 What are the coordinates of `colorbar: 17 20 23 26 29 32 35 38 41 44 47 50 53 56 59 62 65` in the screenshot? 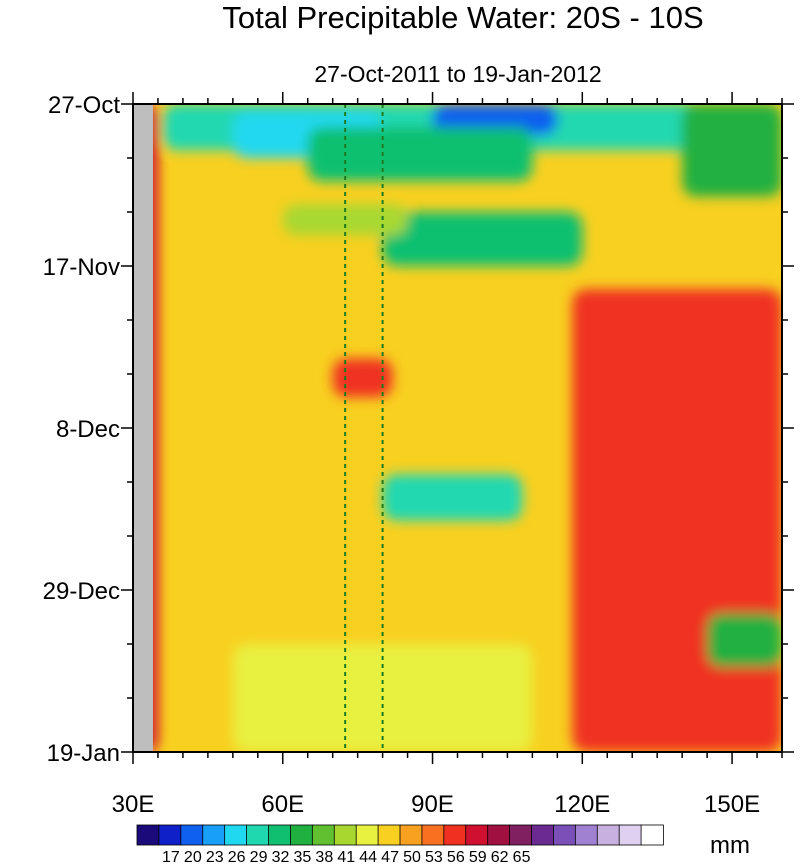 It's located at (400, 845).